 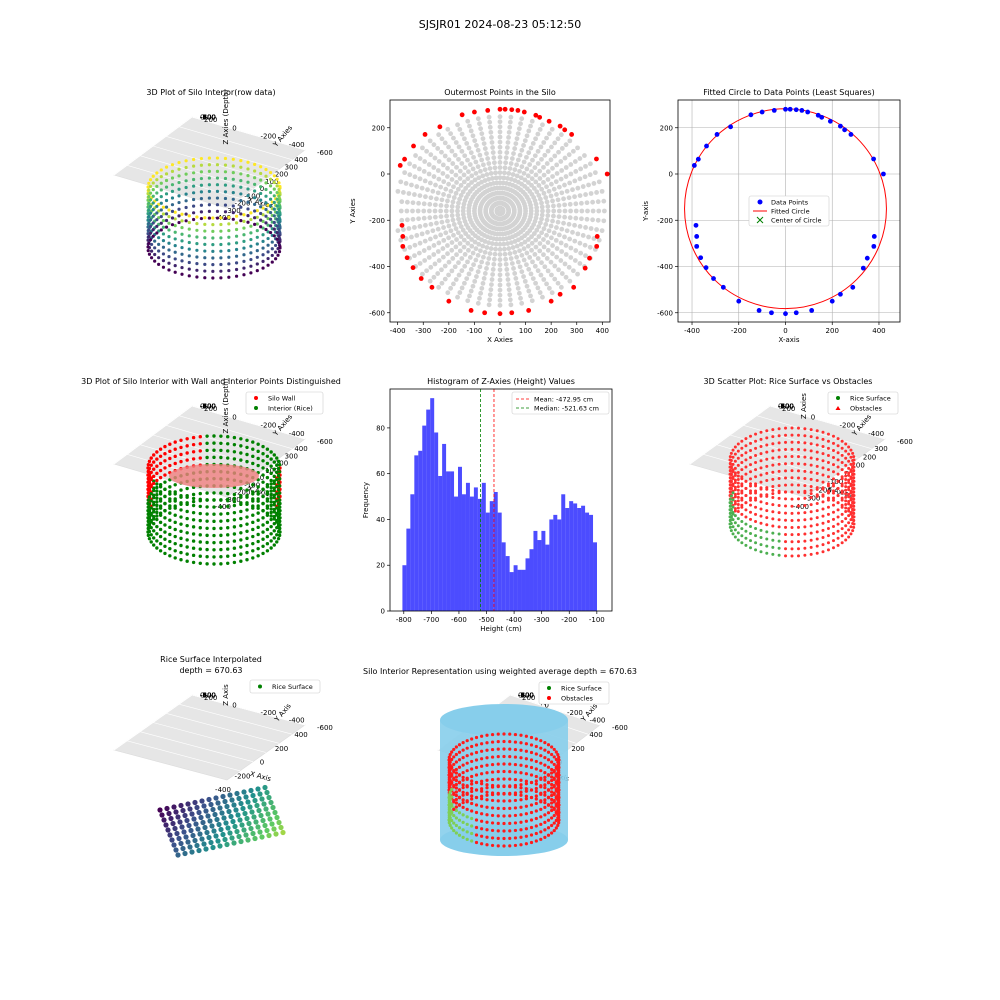 What do you see at coordinates (214, 476) in the screenshot?
I see `wall-band` at bounding box center [214, 476].